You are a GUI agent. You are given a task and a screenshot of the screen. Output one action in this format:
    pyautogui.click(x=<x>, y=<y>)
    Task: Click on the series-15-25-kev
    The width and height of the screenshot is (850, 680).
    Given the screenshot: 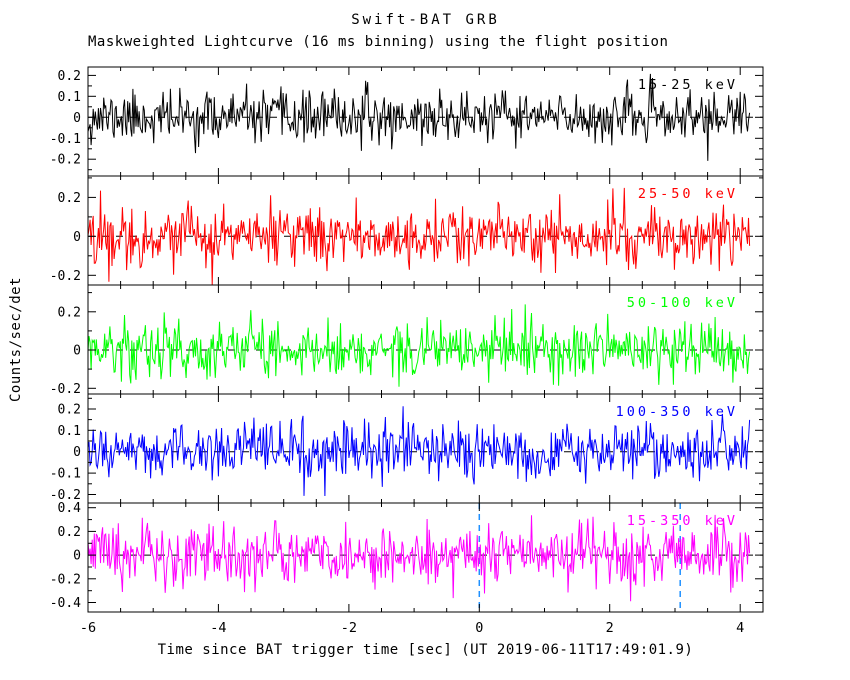 What is the action you would take?
    pyautogui.click(x=419, y=117)
    